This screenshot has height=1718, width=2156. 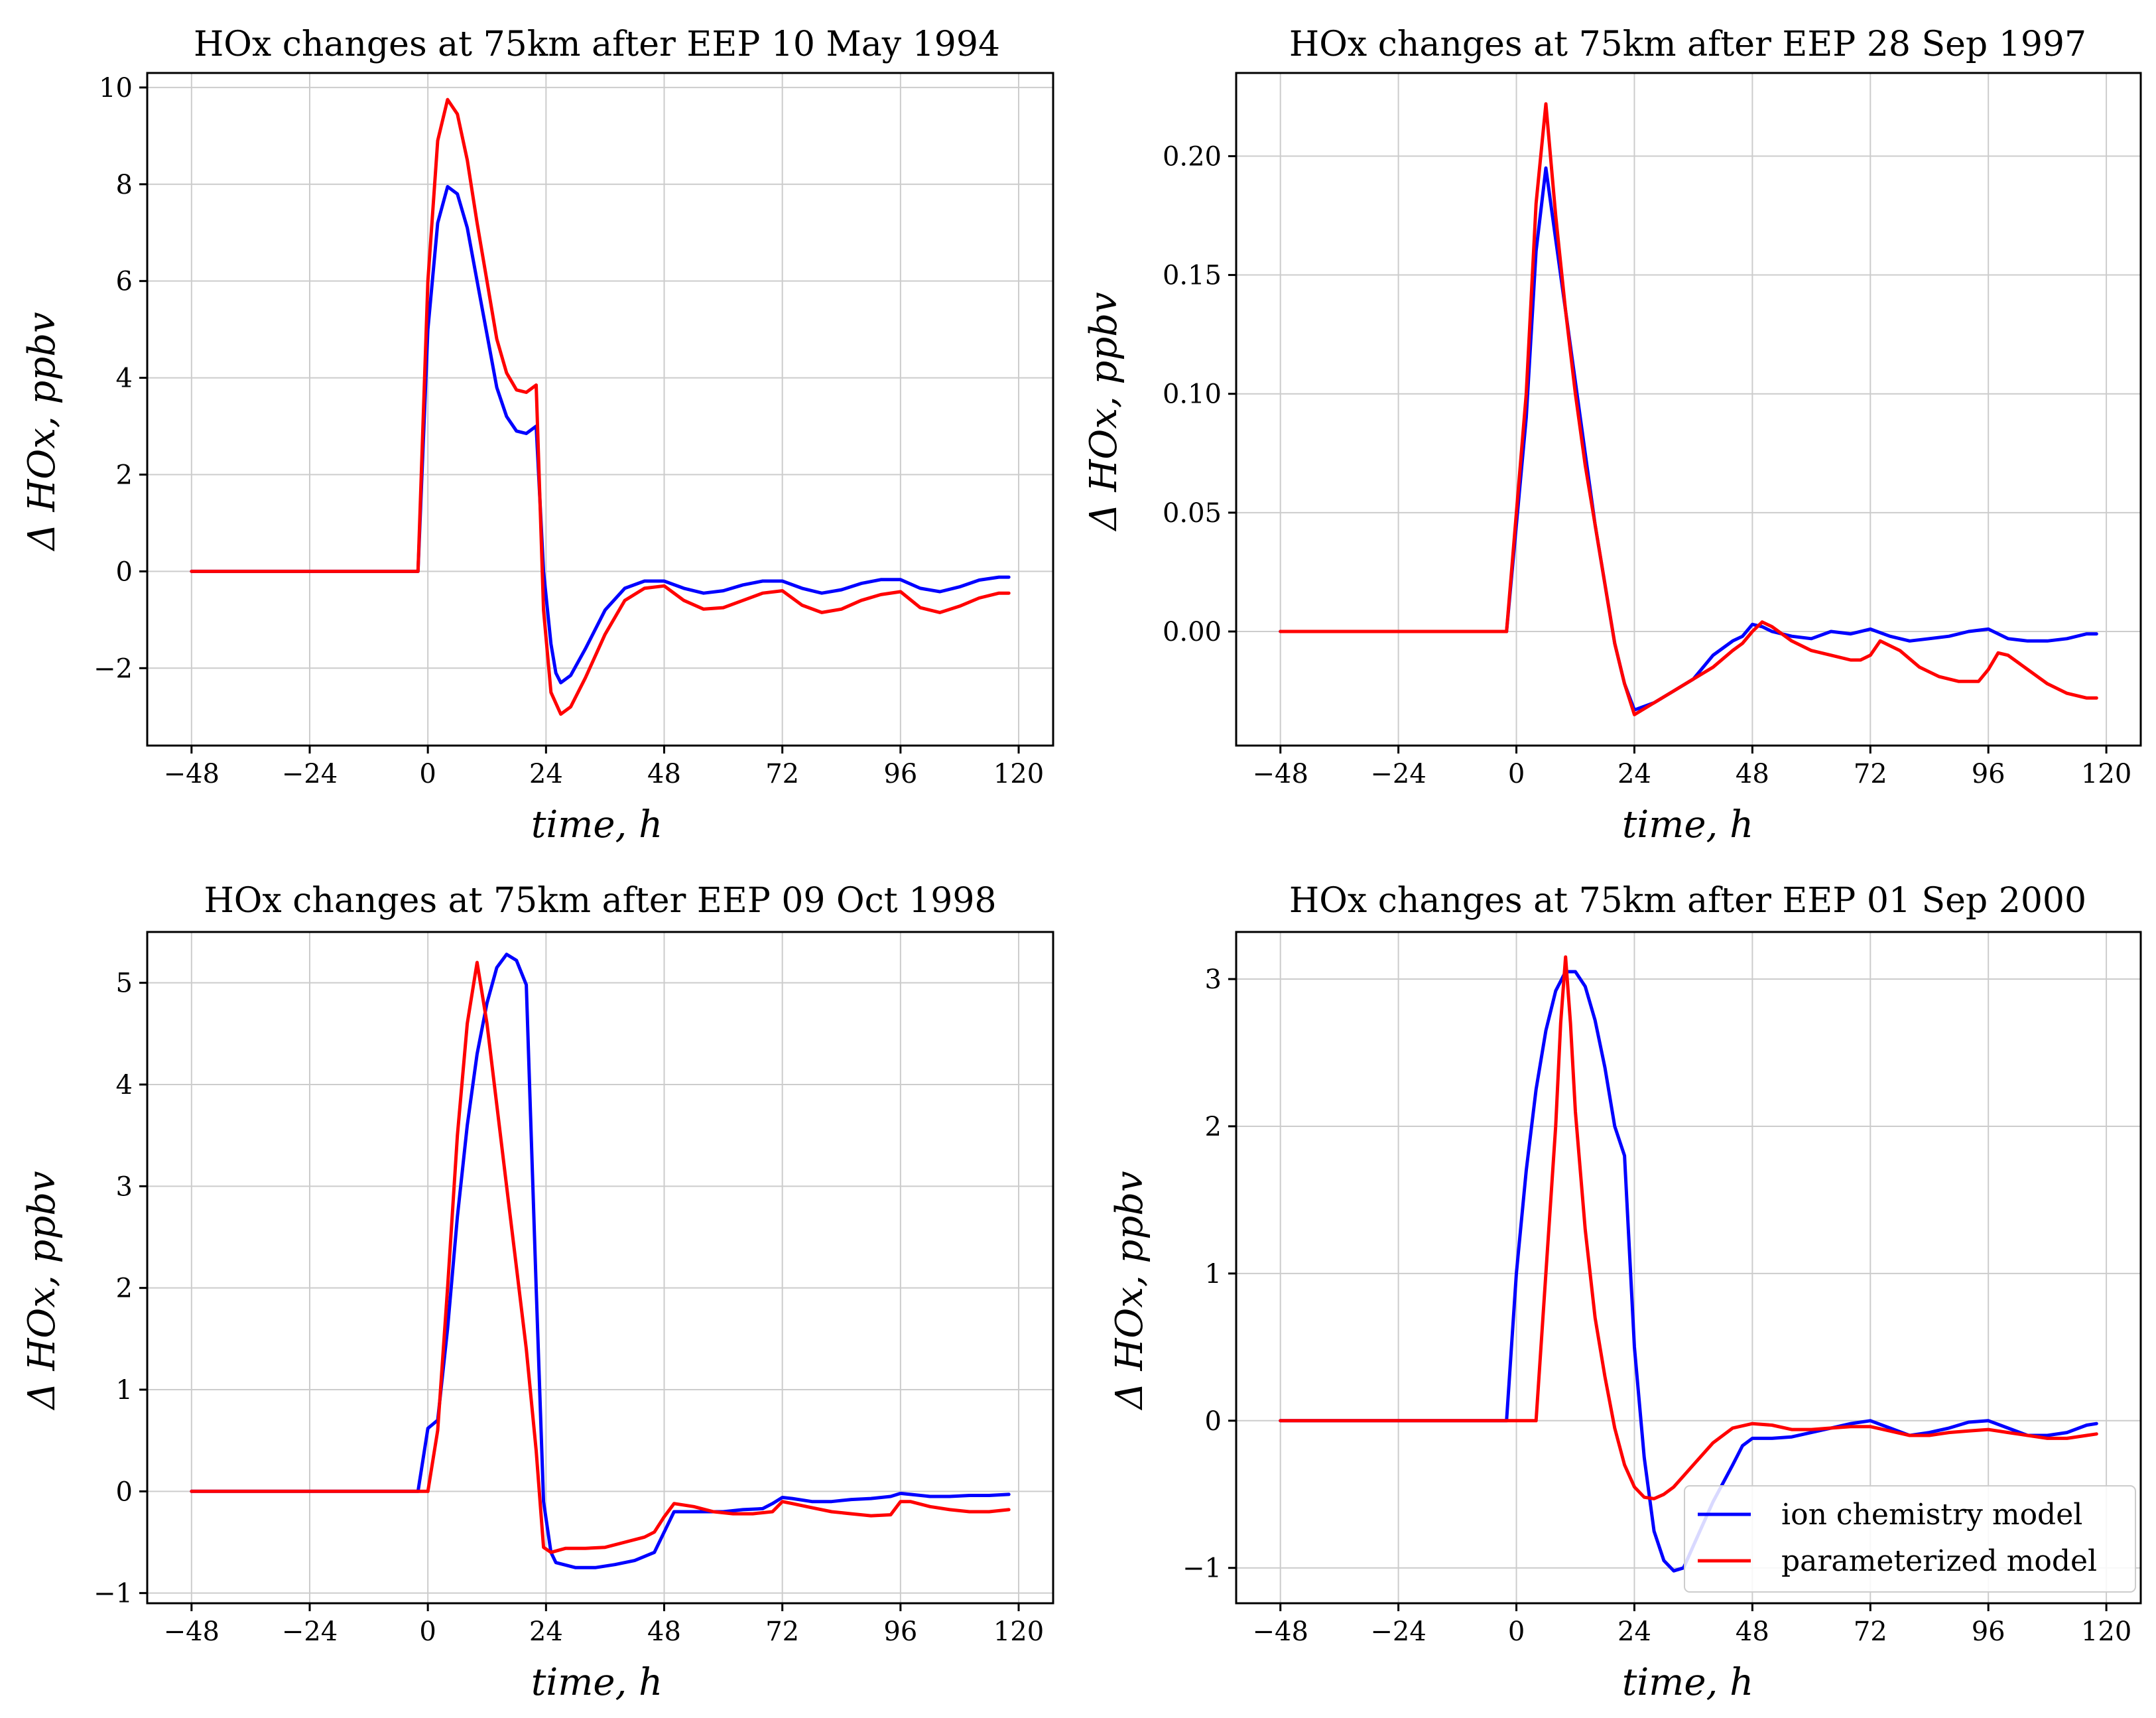 I want to click on series-line-3-ion-chemistry, so click(x=600, y=1261).